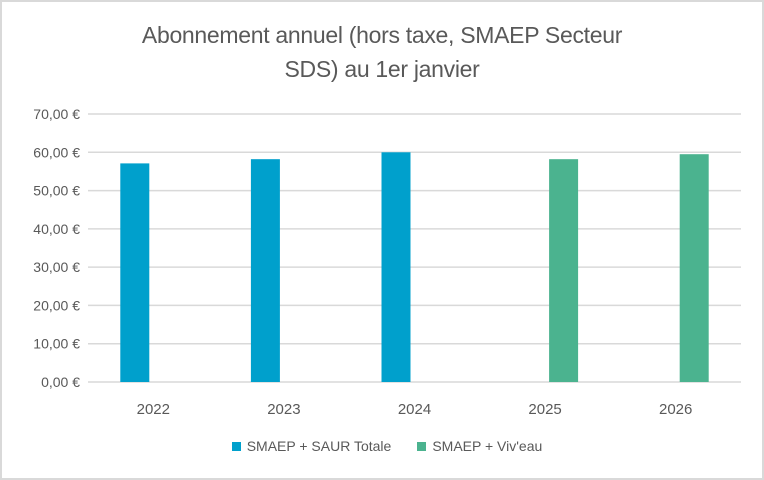 The width and height of the screenshot is (764, 480). What do you see at coordinates (675, 409) in the screenshot?
I see `x-tick-label: 2026` at bounding box center [675, 409].